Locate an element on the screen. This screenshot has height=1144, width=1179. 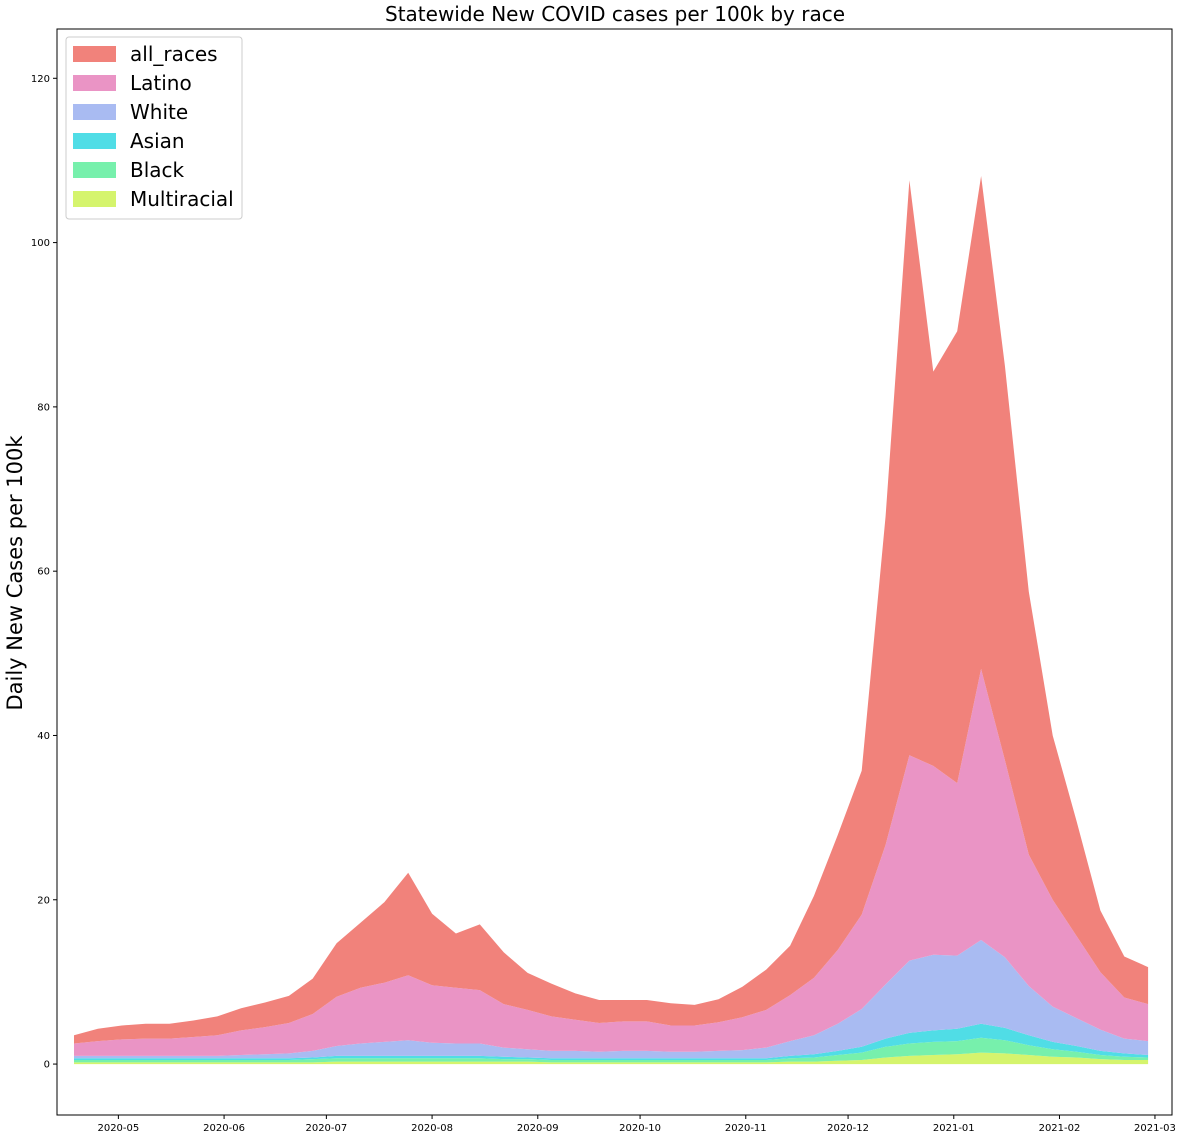
x-tick-label: 2020-06 is located at coordinates (224, 1128).